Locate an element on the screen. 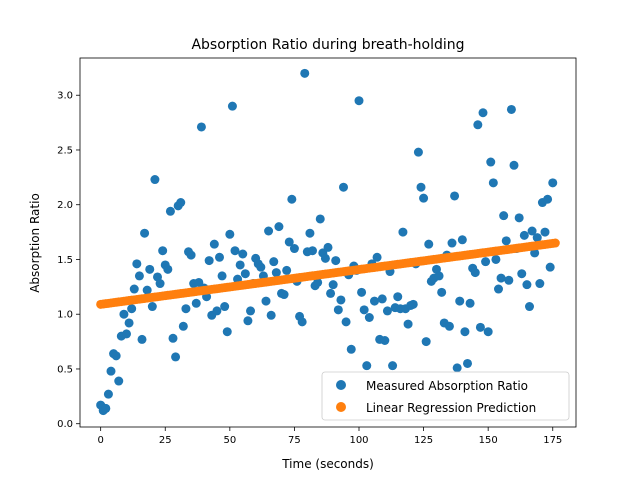 Image resolution: width=640 pixels, height=480 pixels. y-axis: 0.0 0.5 1.0 1.5 2.0 2.5 3.0 is located at coordinates (68, 260).